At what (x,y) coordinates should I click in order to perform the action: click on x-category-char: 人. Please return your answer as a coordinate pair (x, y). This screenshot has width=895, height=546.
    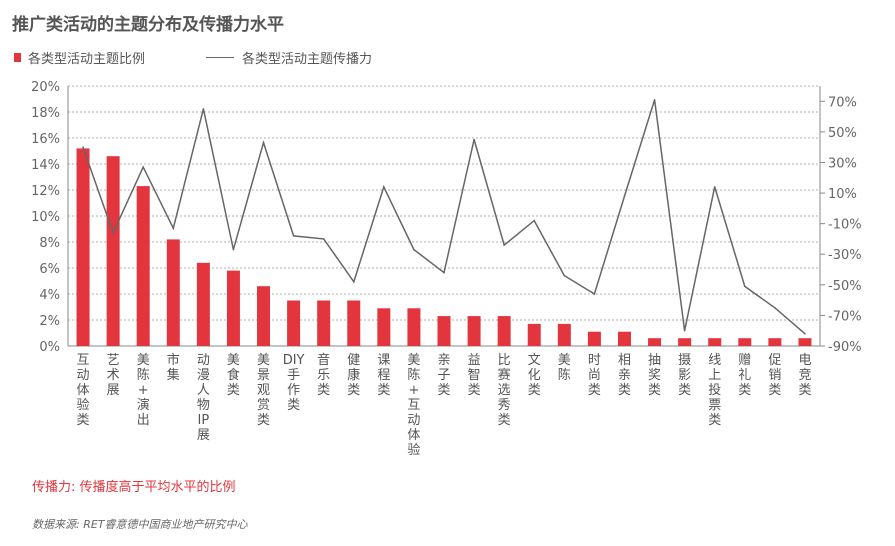
    Looking at the image, I should click on (203, 390).